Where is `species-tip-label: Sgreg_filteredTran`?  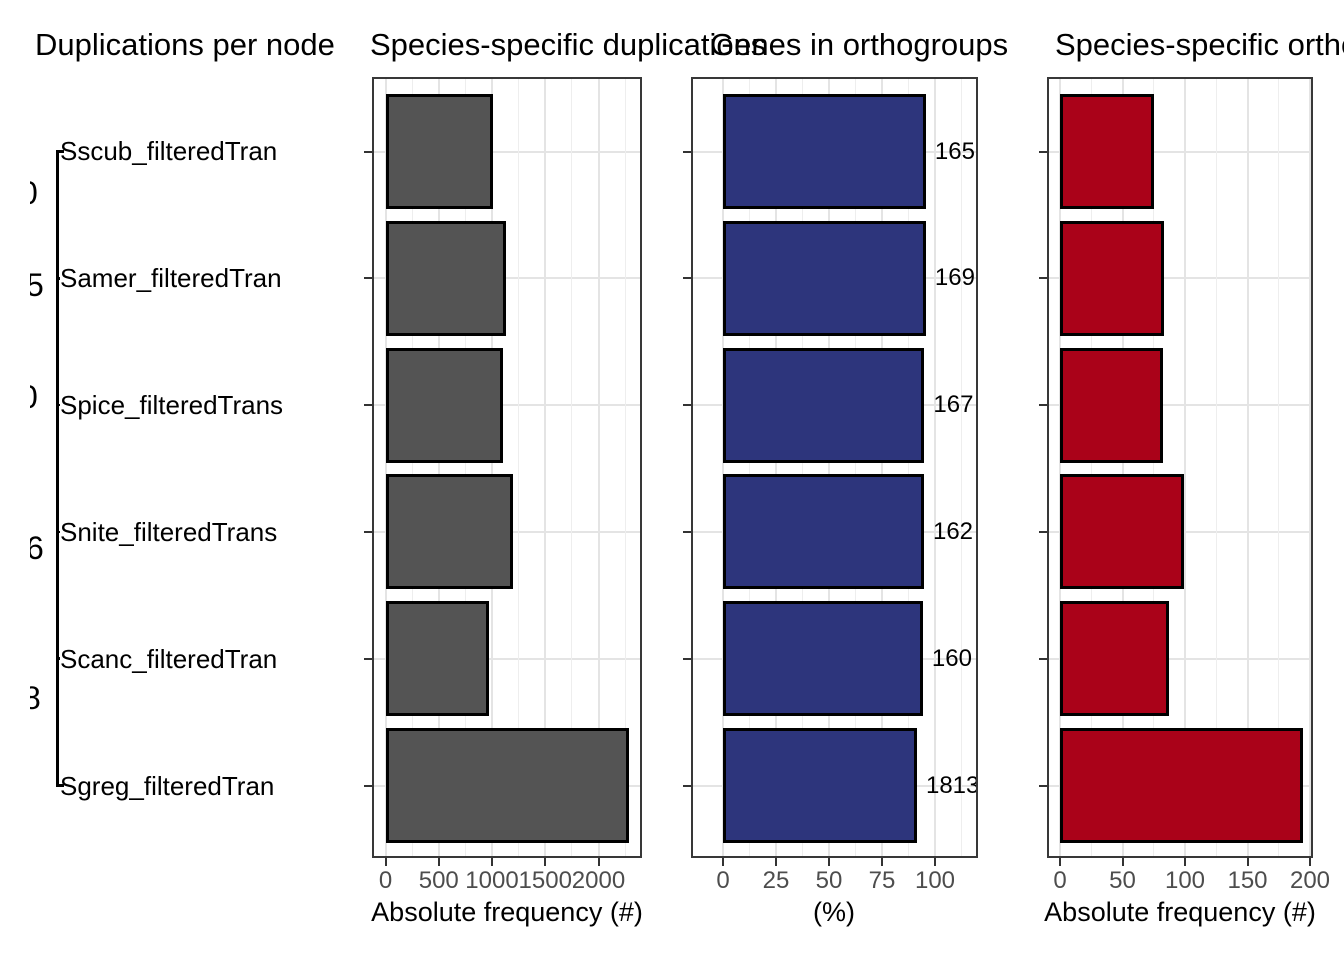 species-tip-label: Sgreg_filteredTran is located at coordinates (167, 786).